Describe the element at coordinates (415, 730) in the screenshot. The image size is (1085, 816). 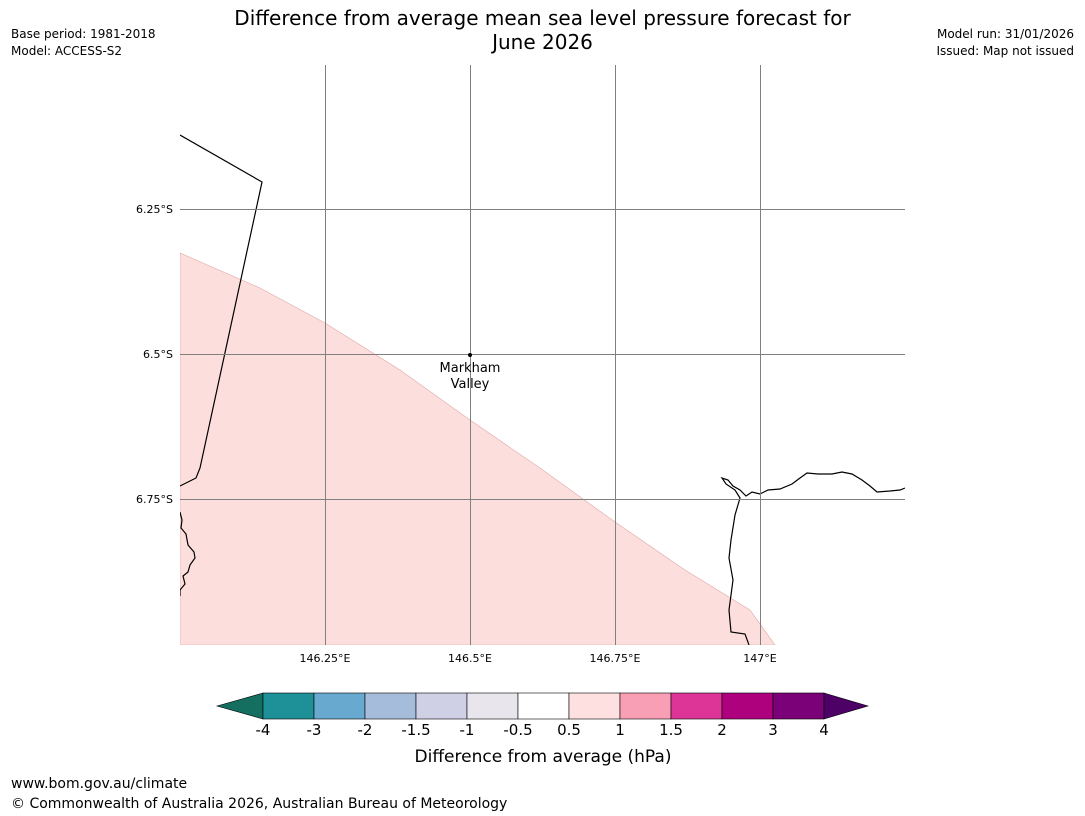
I see `colorbar-tick-label: -1.5` at that location.